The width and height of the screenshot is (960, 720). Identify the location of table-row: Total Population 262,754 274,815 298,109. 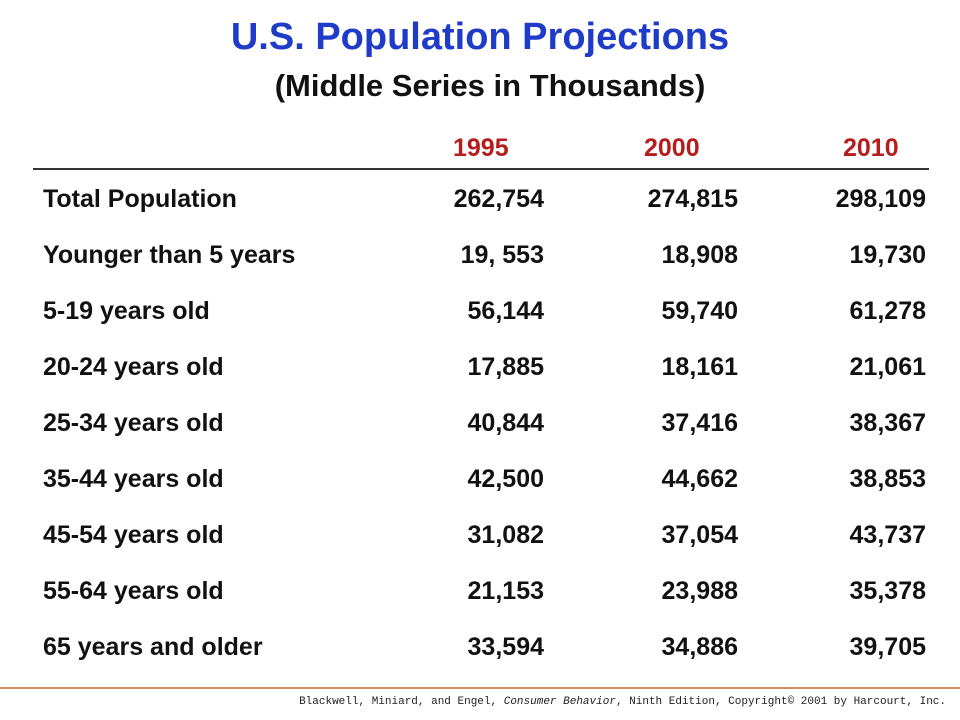
(480, 199).